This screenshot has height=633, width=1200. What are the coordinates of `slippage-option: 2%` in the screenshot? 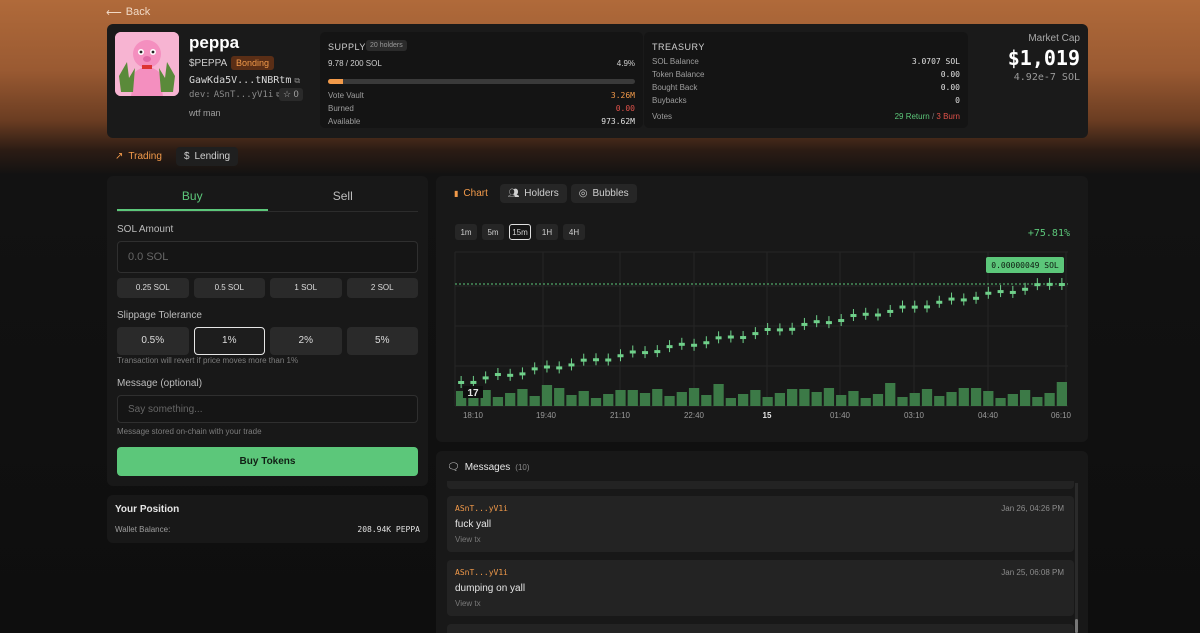 It's located at (306, 341).